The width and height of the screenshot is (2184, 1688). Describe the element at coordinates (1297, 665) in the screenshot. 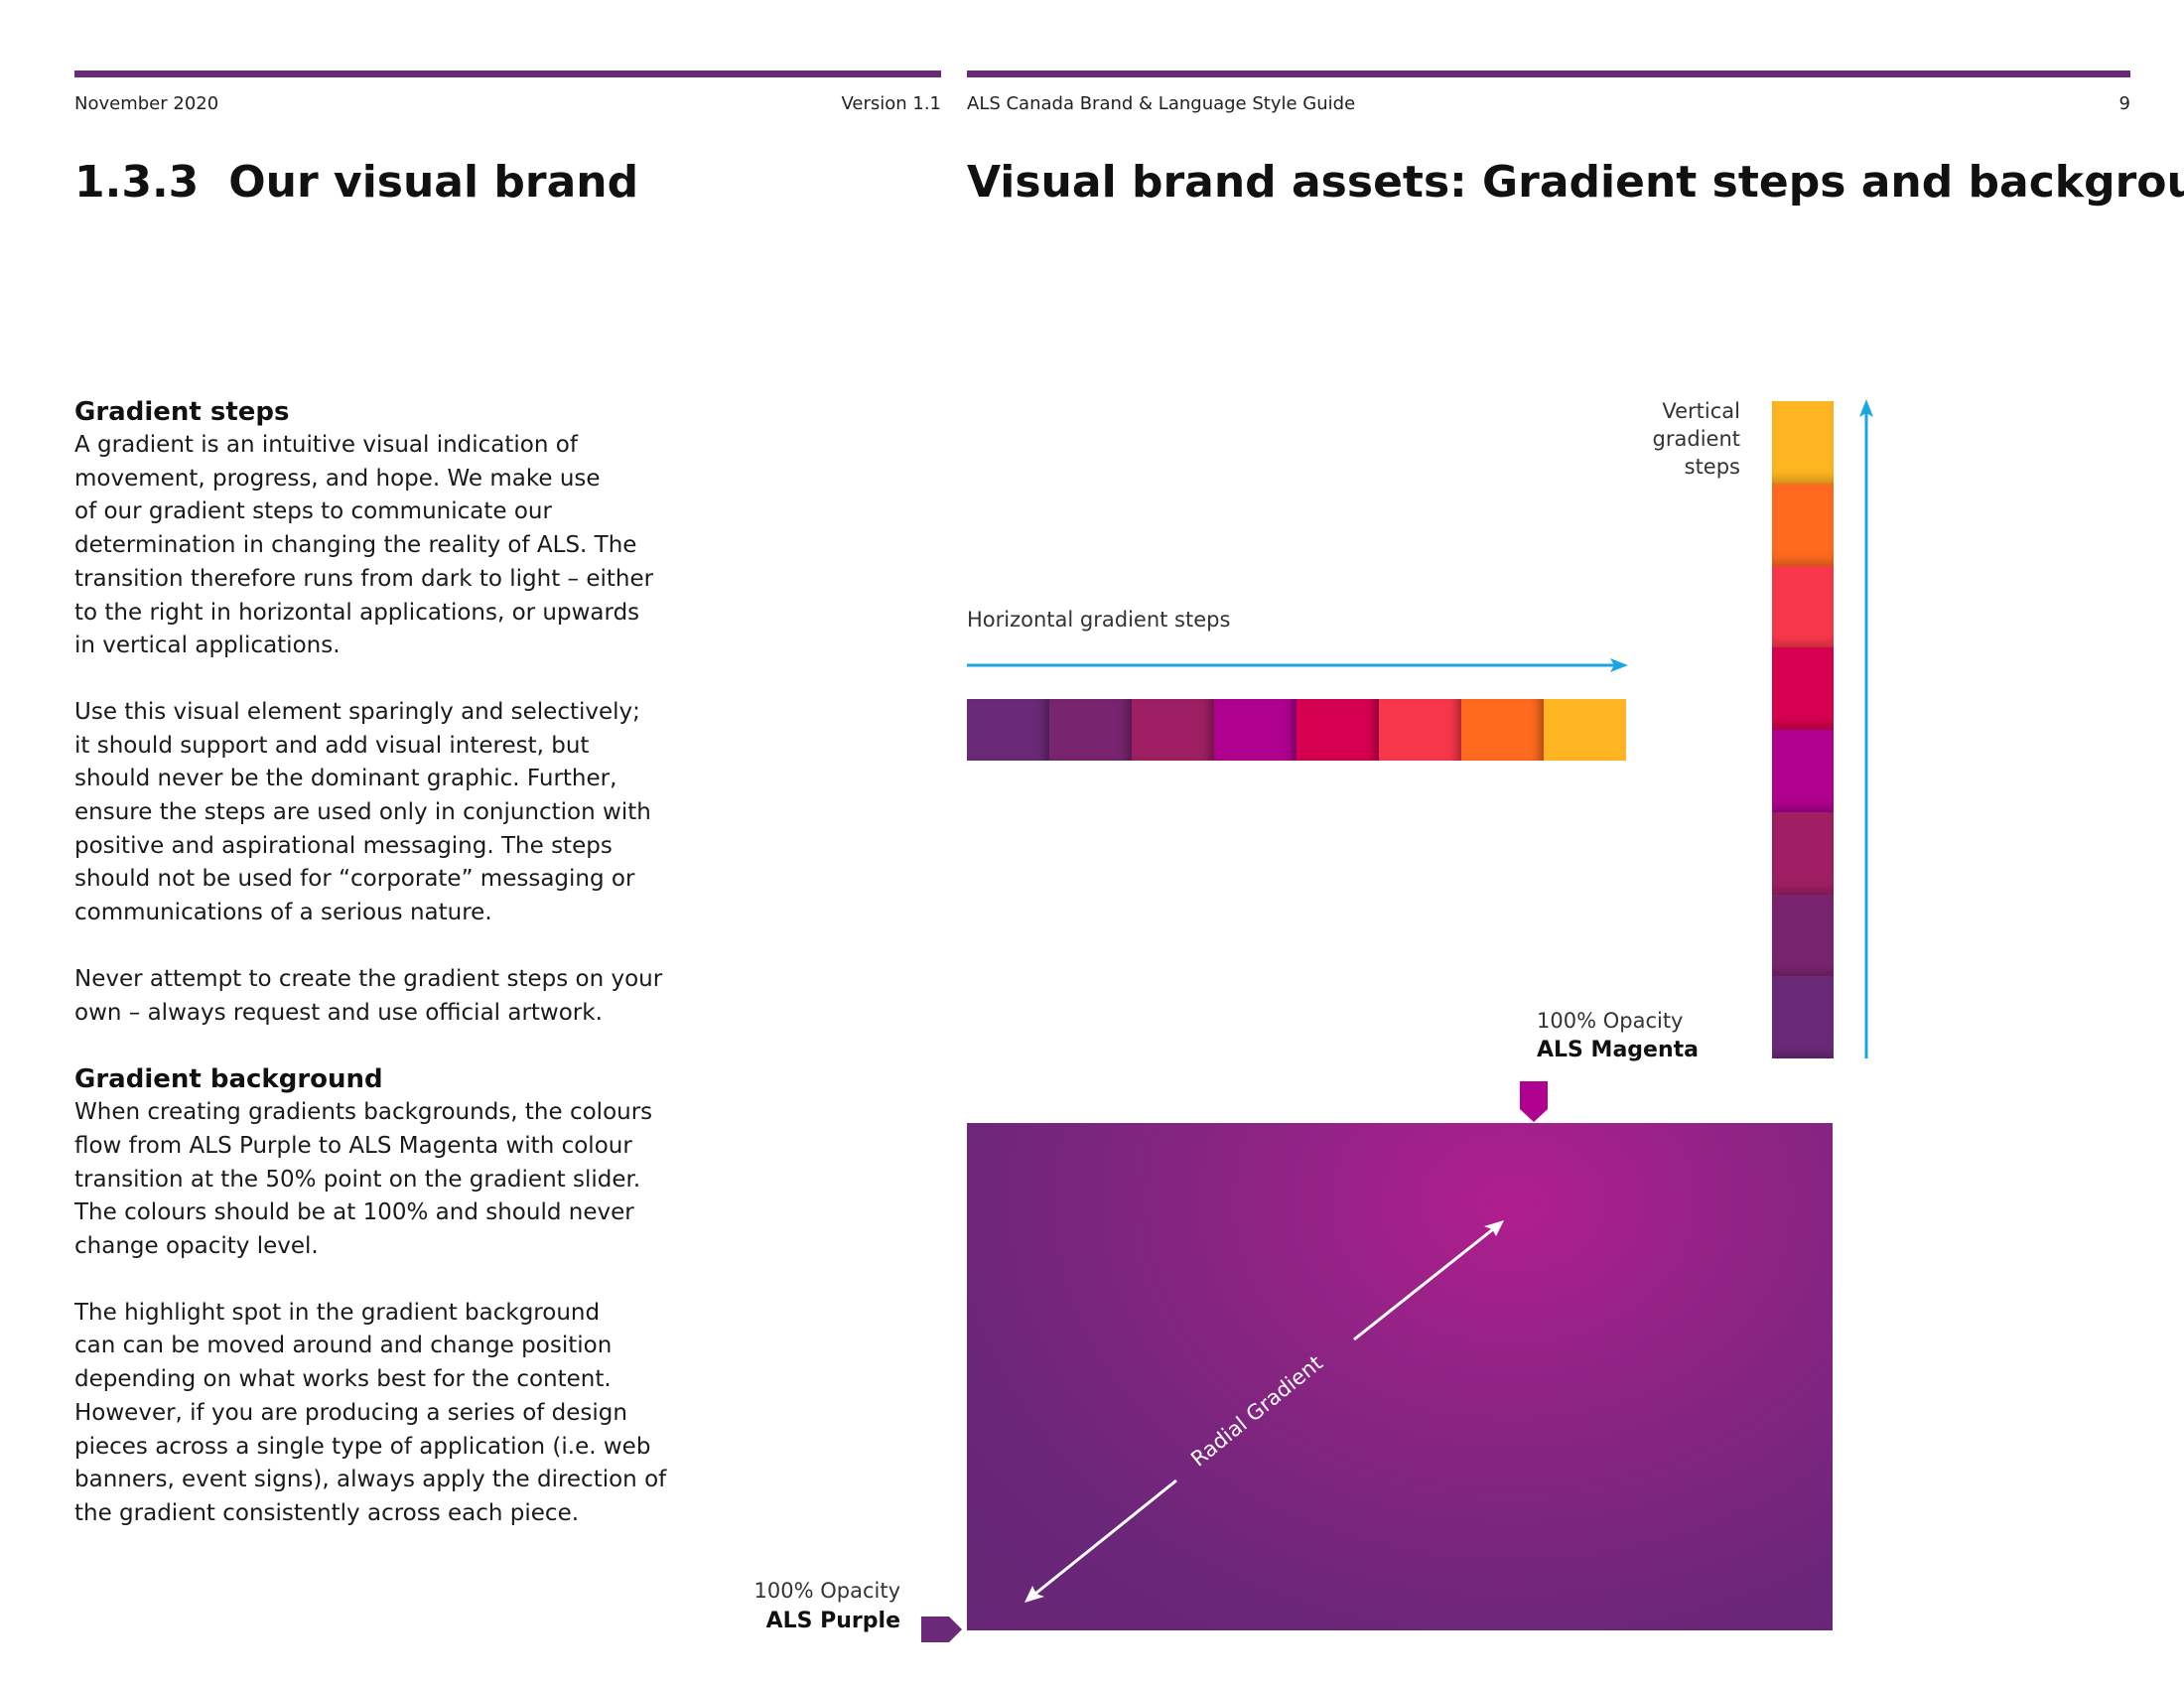

I see `horizontal-arrow-icon` at that location.